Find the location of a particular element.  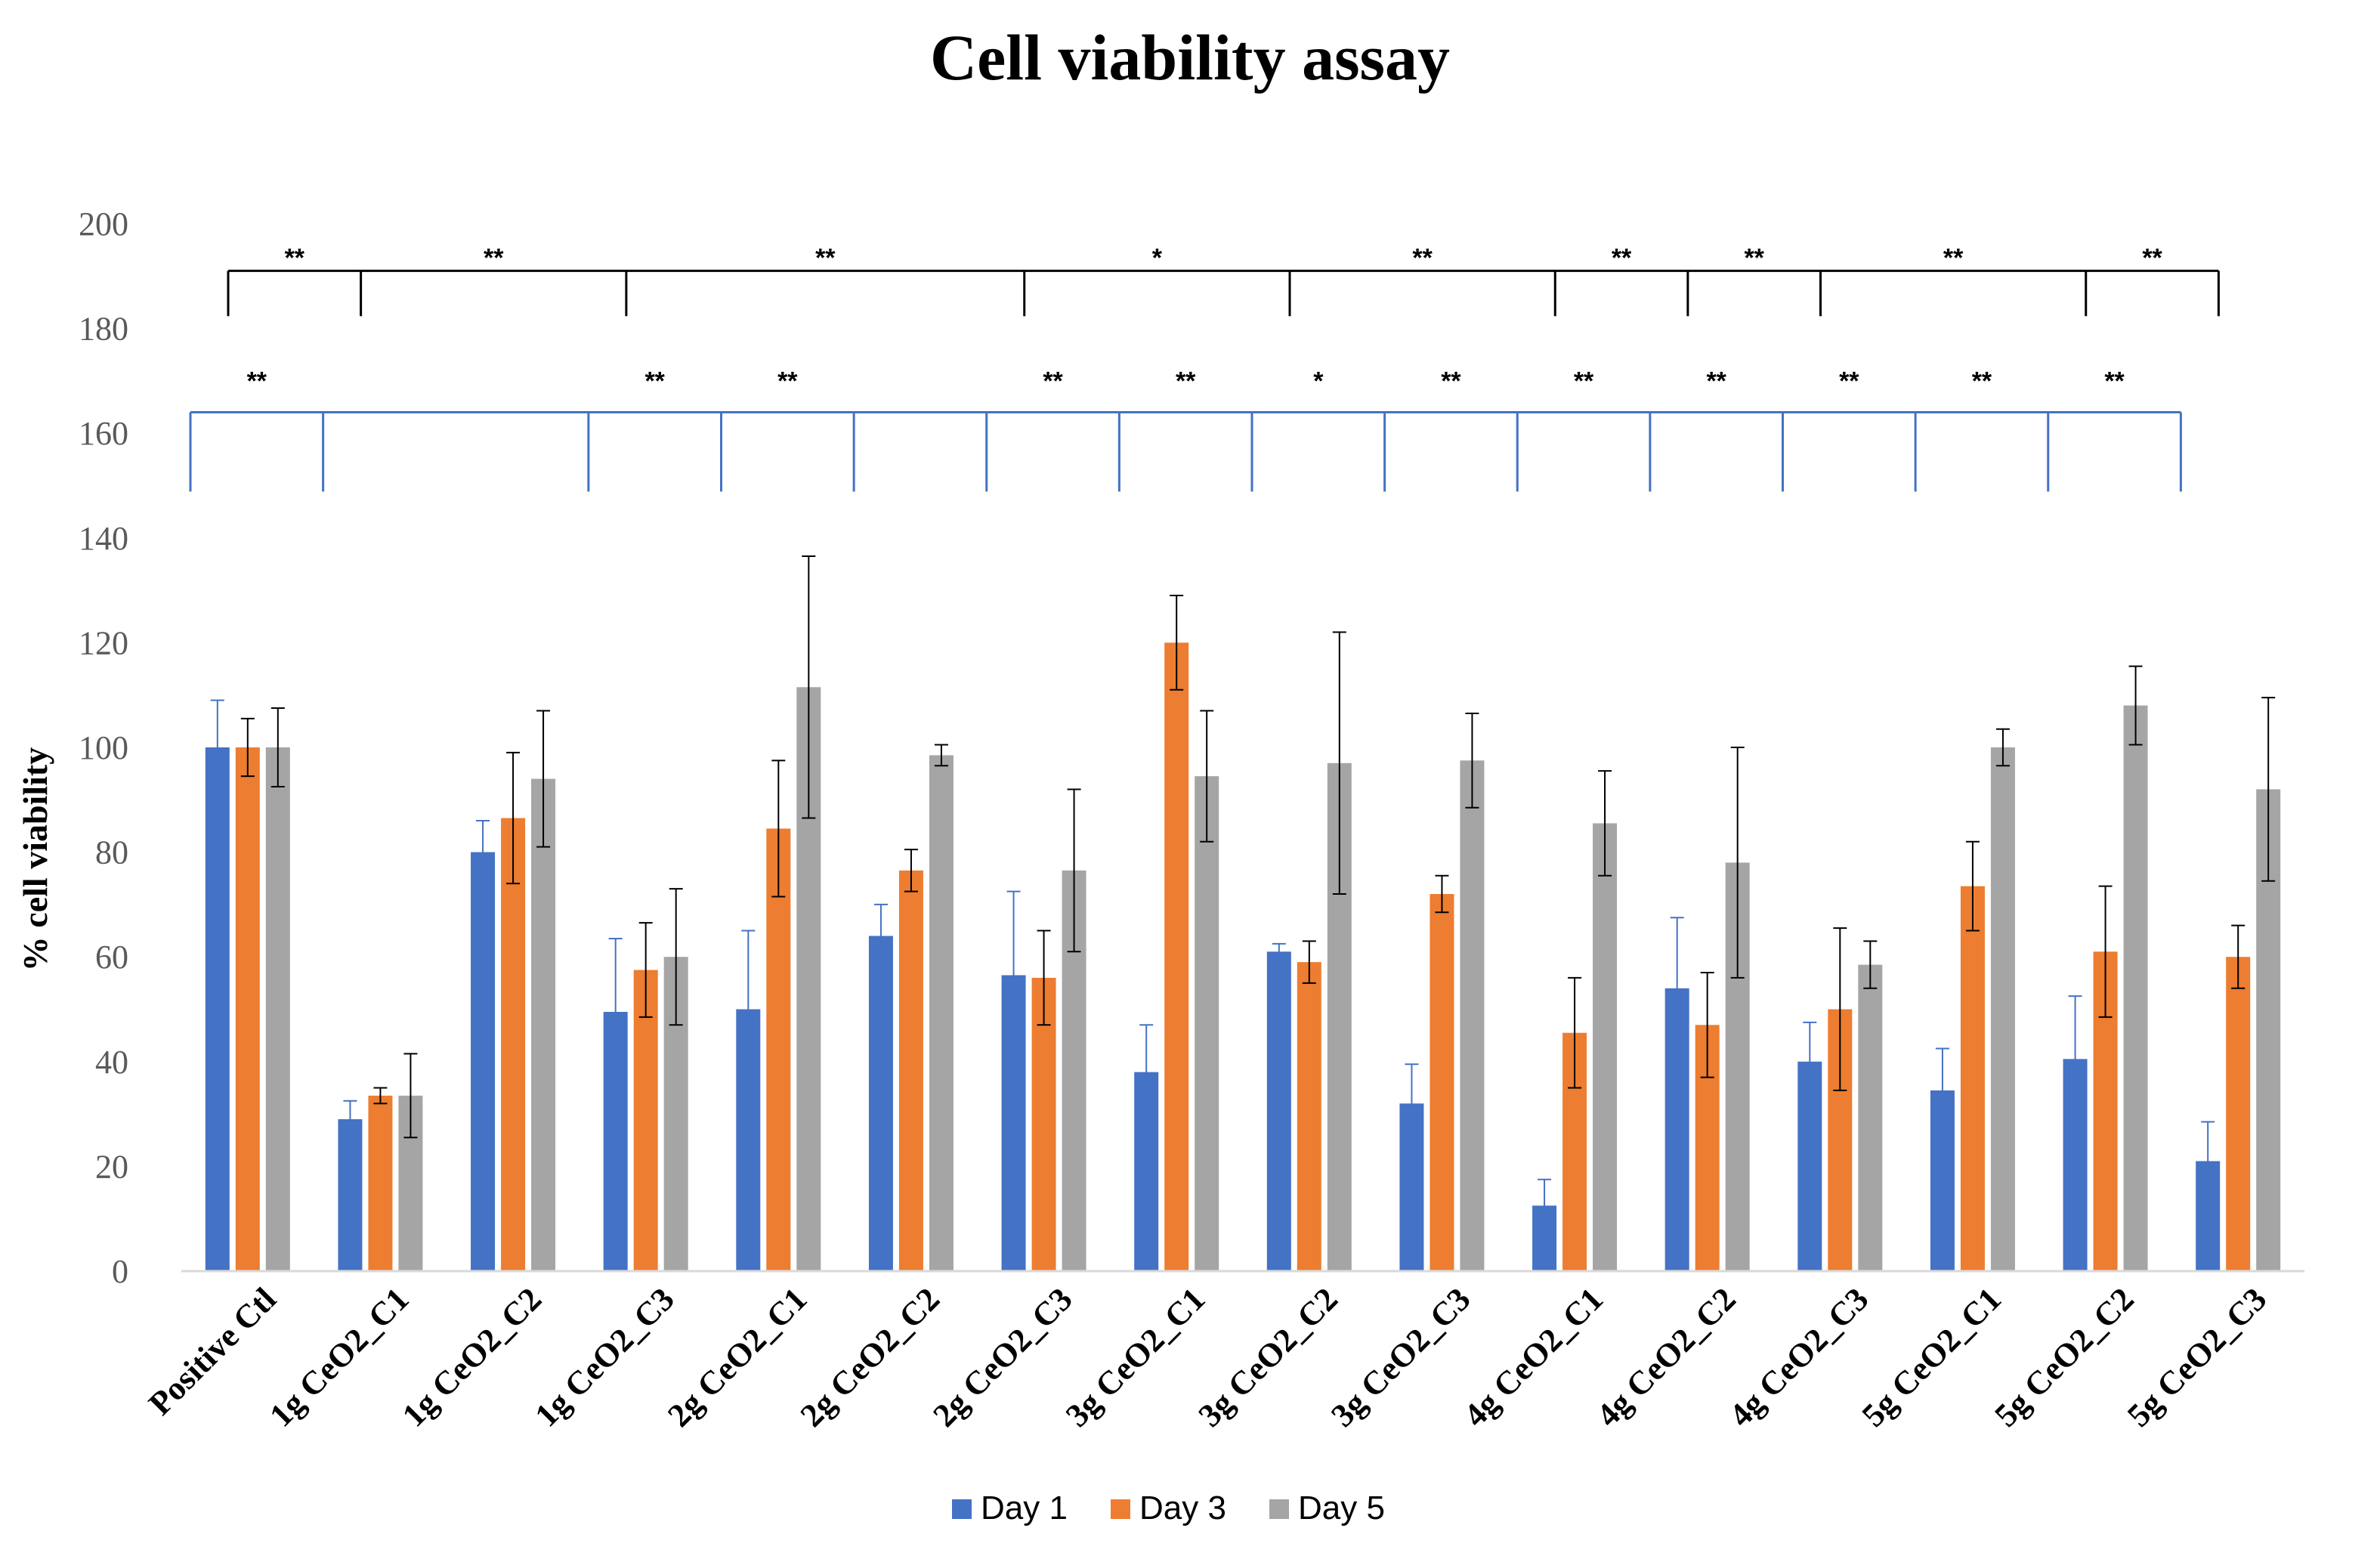

y-tick-label: 140 is located at coordinates (103, 538).